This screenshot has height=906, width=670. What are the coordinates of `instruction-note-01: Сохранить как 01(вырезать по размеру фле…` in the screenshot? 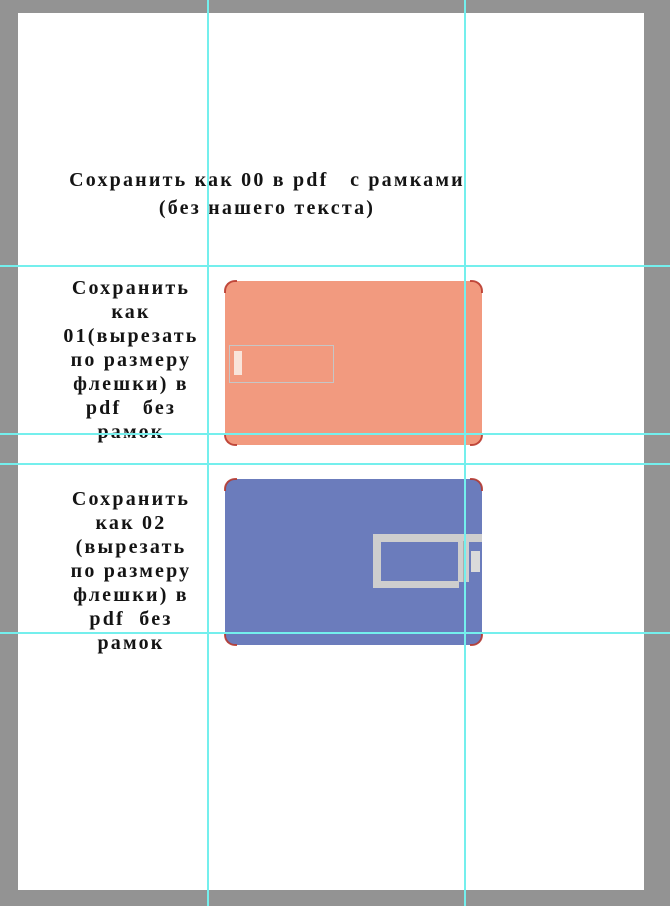 It's located at (131, 360).